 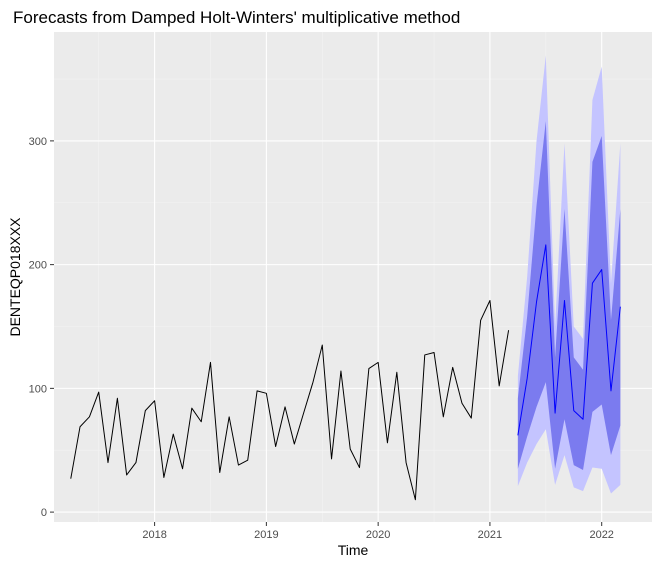 I want to click on x-tick-label: 2020, so click(x=378, y=535).